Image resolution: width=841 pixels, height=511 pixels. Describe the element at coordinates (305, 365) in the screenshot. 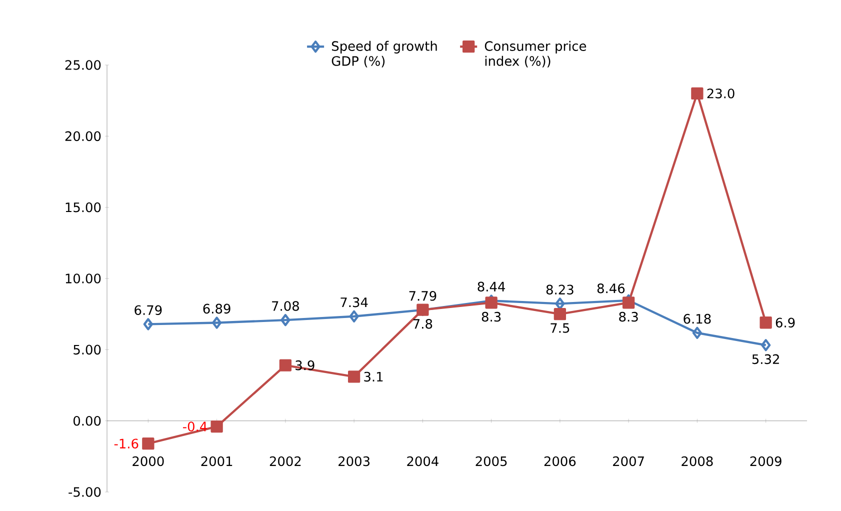

I see `data-label: 3.9` at that location.